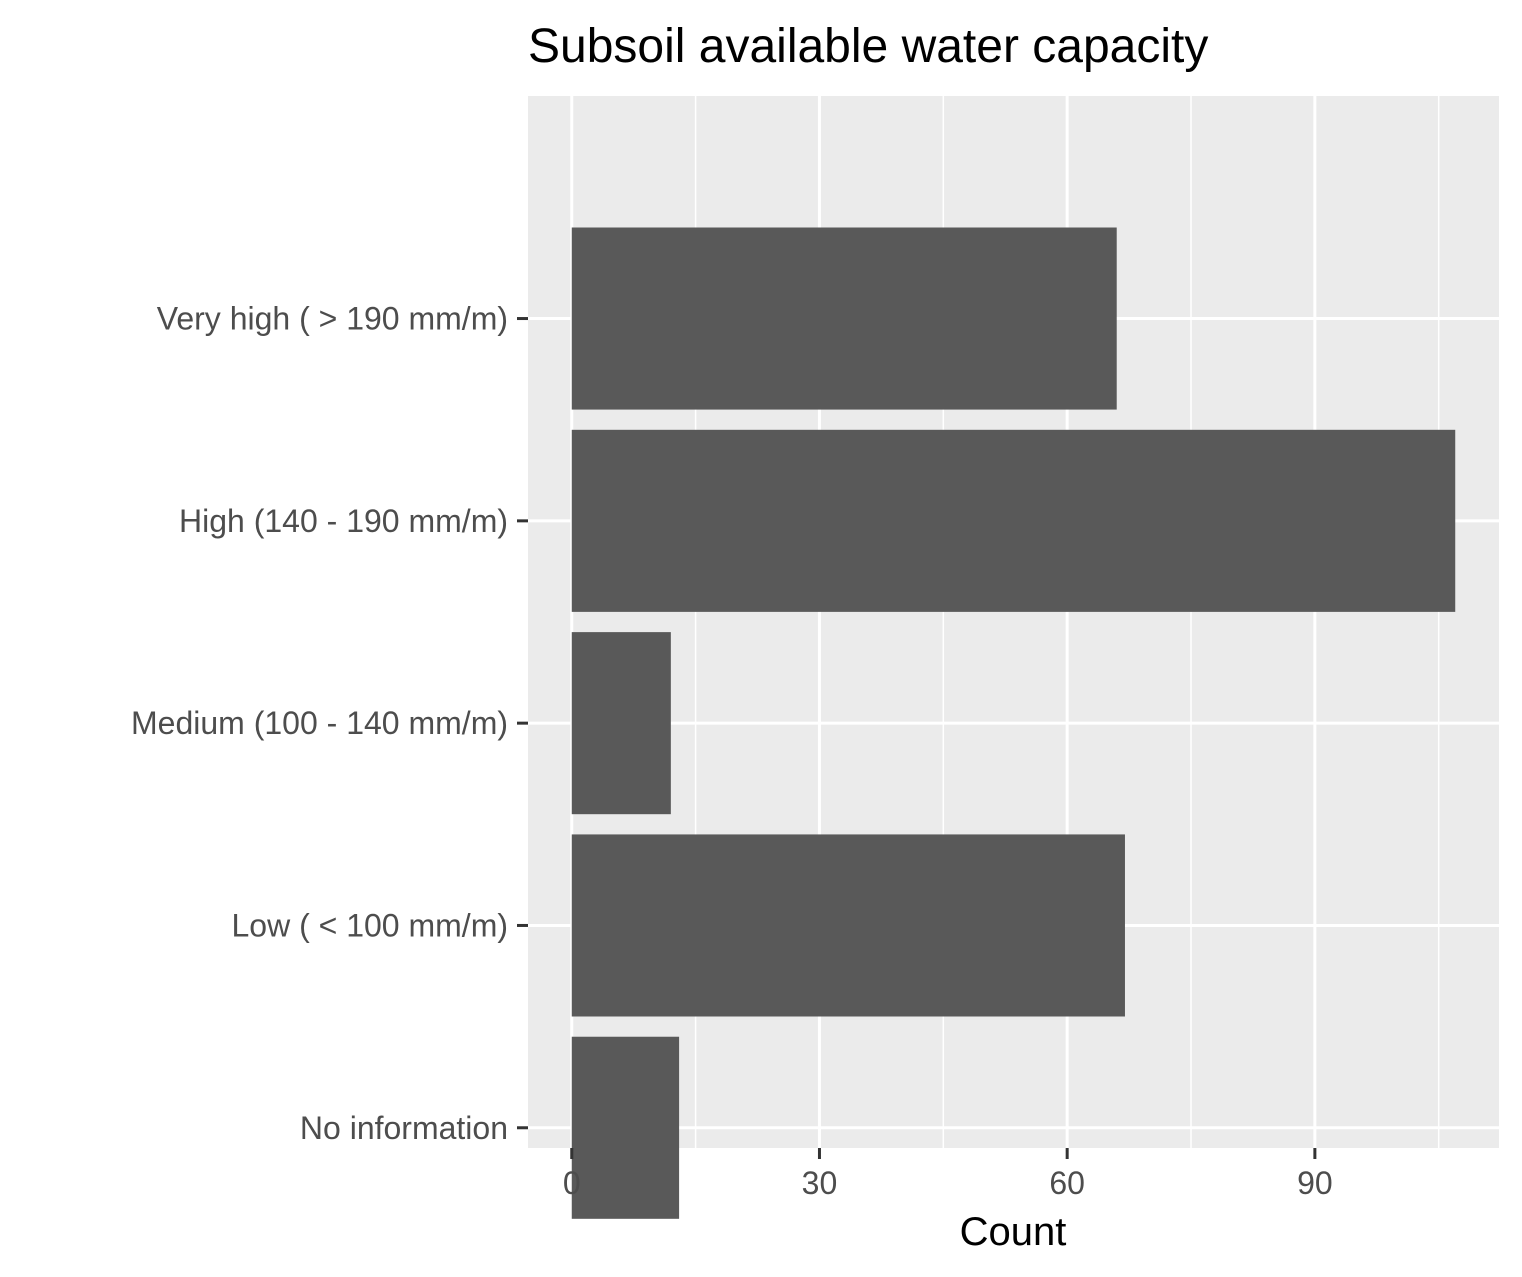 The height and width of the screenshot is (1277, 1522). What do you see at coordinates (1315, 1183) in the screenshot?
I see `x-tick-label: 90` at bounding box center [1315, 1183].